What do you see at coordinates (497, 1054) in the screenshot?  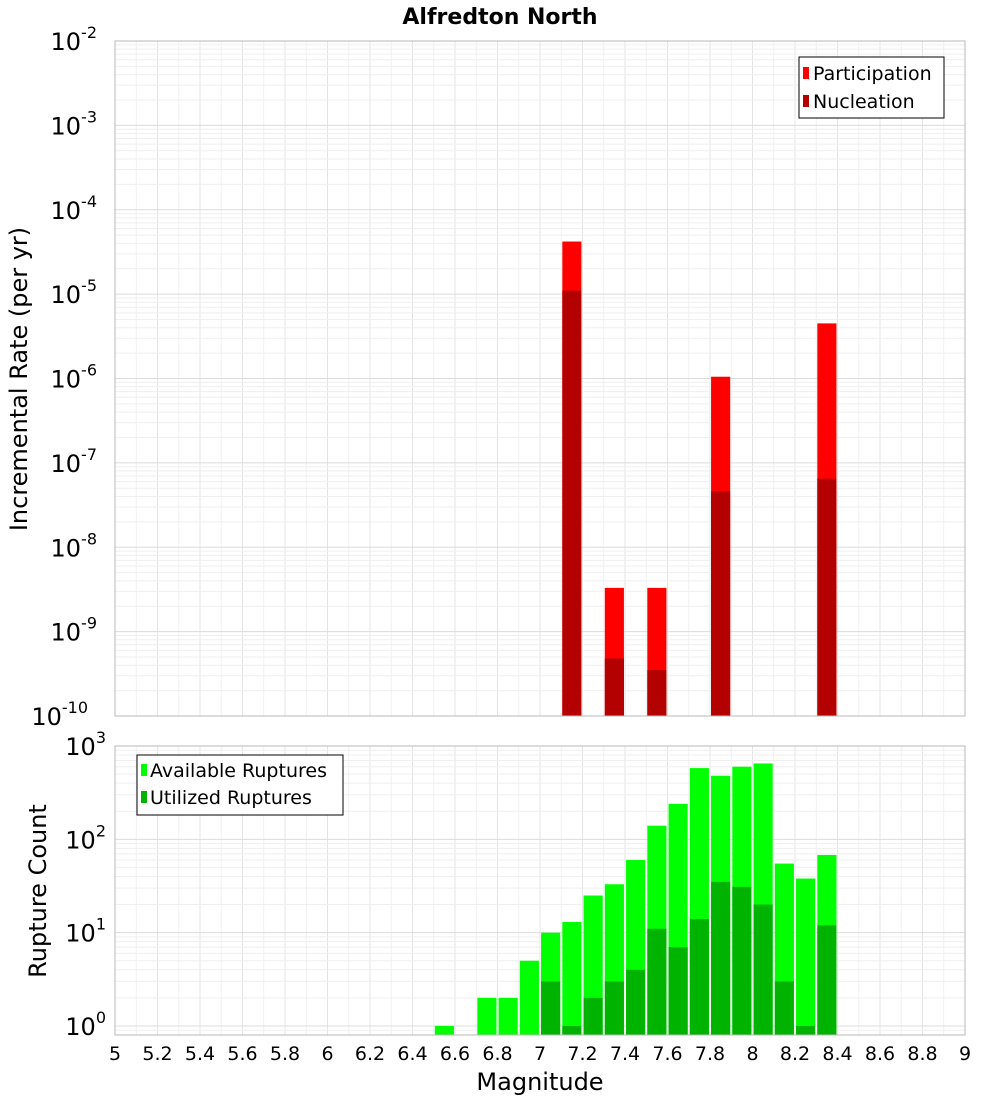 I see `x-tick-label: 6.8` at bounding box center [497, 1054].